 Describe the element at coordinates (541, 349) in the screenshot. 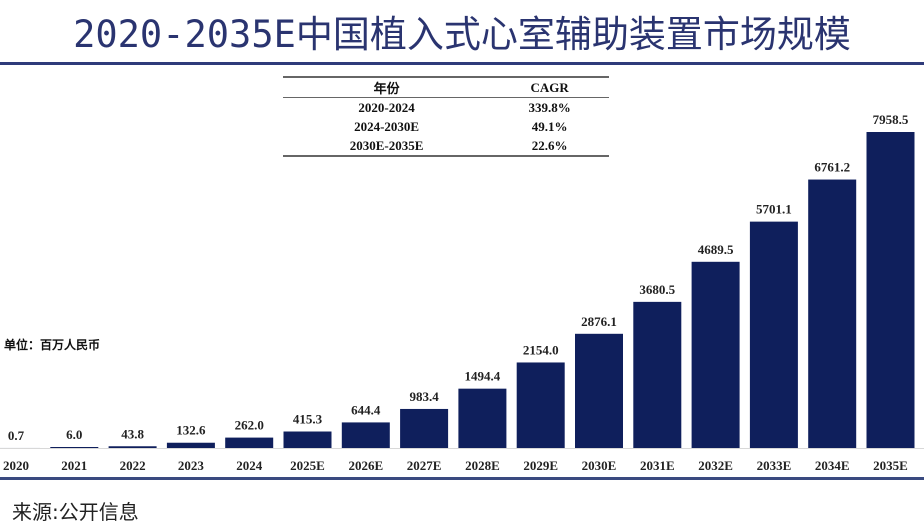

I see `data-label: 2154.0` at that location.